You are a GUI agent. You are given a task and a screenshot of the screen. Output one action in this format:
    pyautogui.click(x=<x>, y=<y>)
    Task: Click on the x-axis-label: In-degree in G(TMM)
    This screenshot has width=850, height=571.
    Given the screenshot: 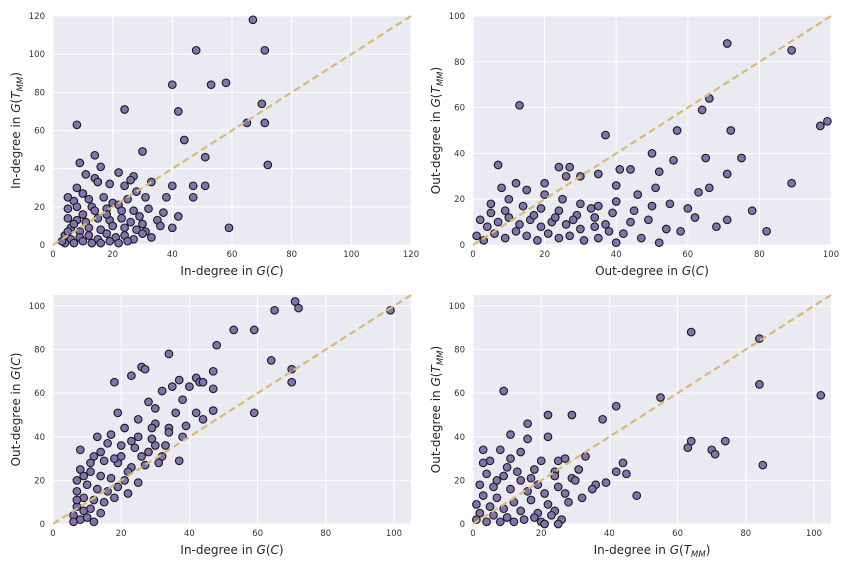 What is the action you would take?
    pyautogui.click(x=652, y=551)
    